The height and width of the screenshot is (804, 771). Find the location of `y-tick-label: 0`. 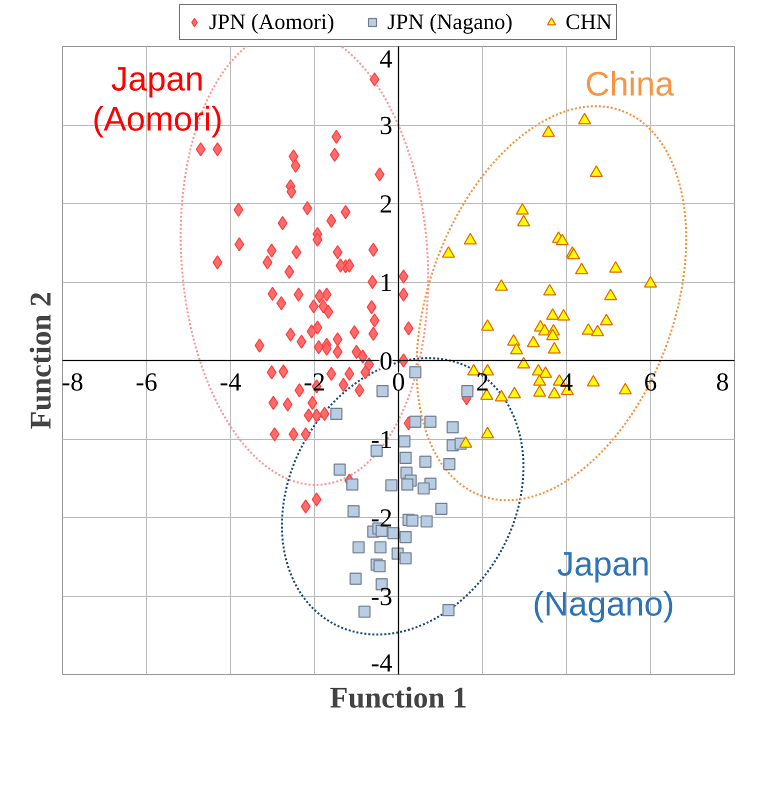

y-tick-label: 0 is located at coordinates (386, 361).